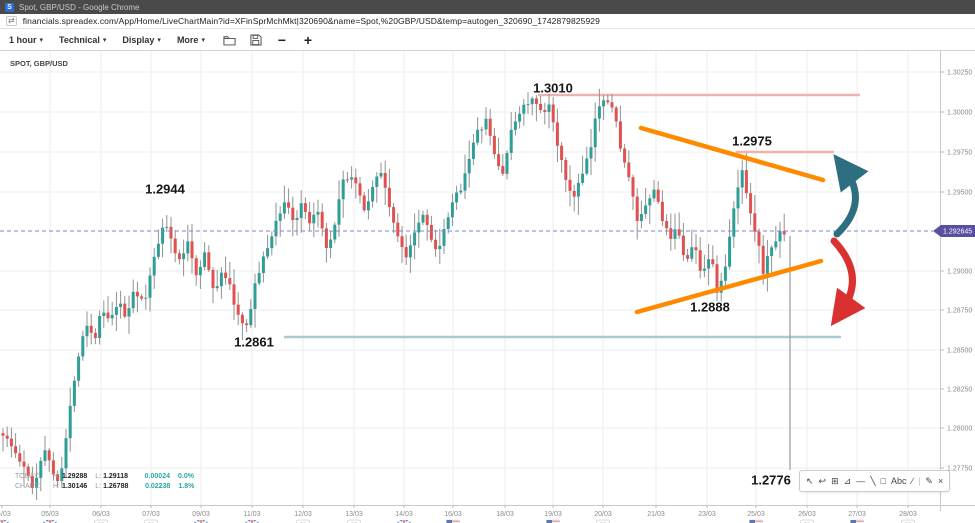  What do you see at coordinates (771, 480) in the screenshot?
I see `price-annotation-label: 1.2776` at bounding box center [771, 480].